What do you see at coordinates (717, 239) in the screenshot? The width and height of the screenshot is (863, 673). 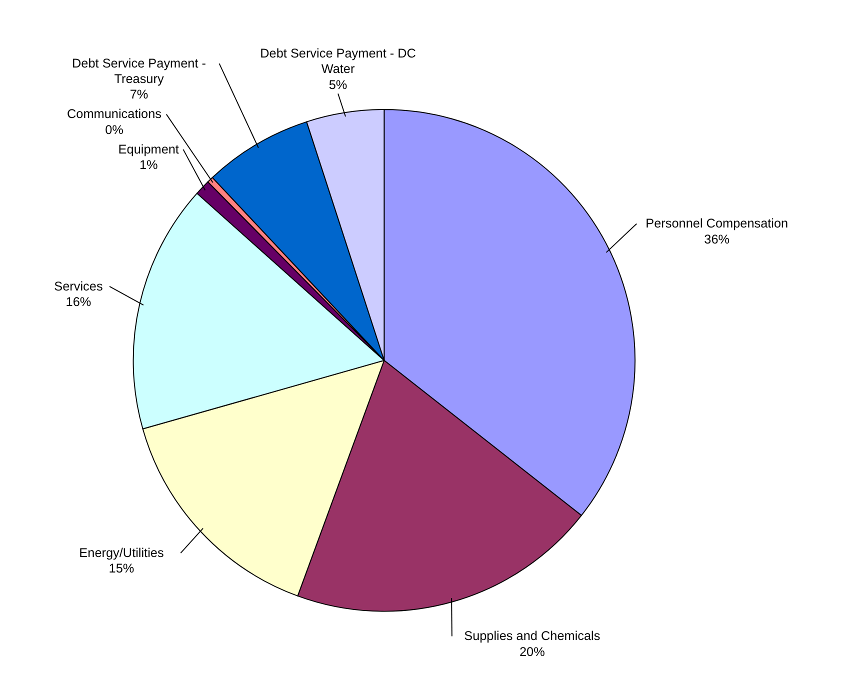 I see `data-label: 36%` at bounding box center [717, 239].